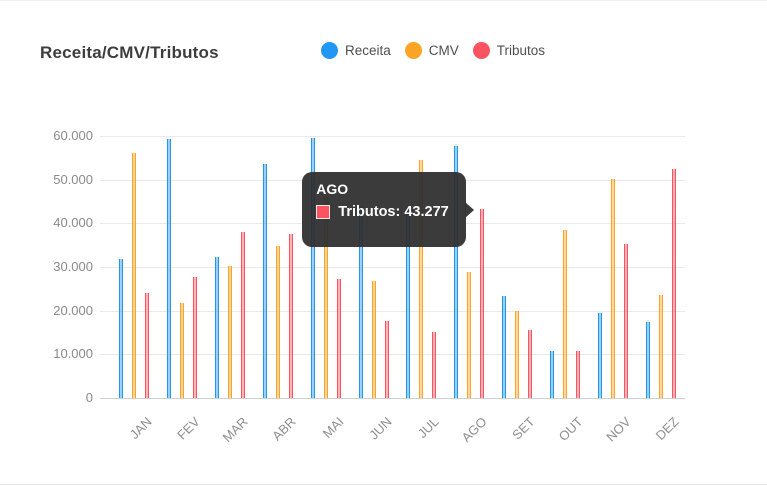 This screenshot has height=485, width=767. What do you see at coordinates (626, 321) in the screenshot?
I see `bar-tributos-nov` at bounding box center [626, 321].